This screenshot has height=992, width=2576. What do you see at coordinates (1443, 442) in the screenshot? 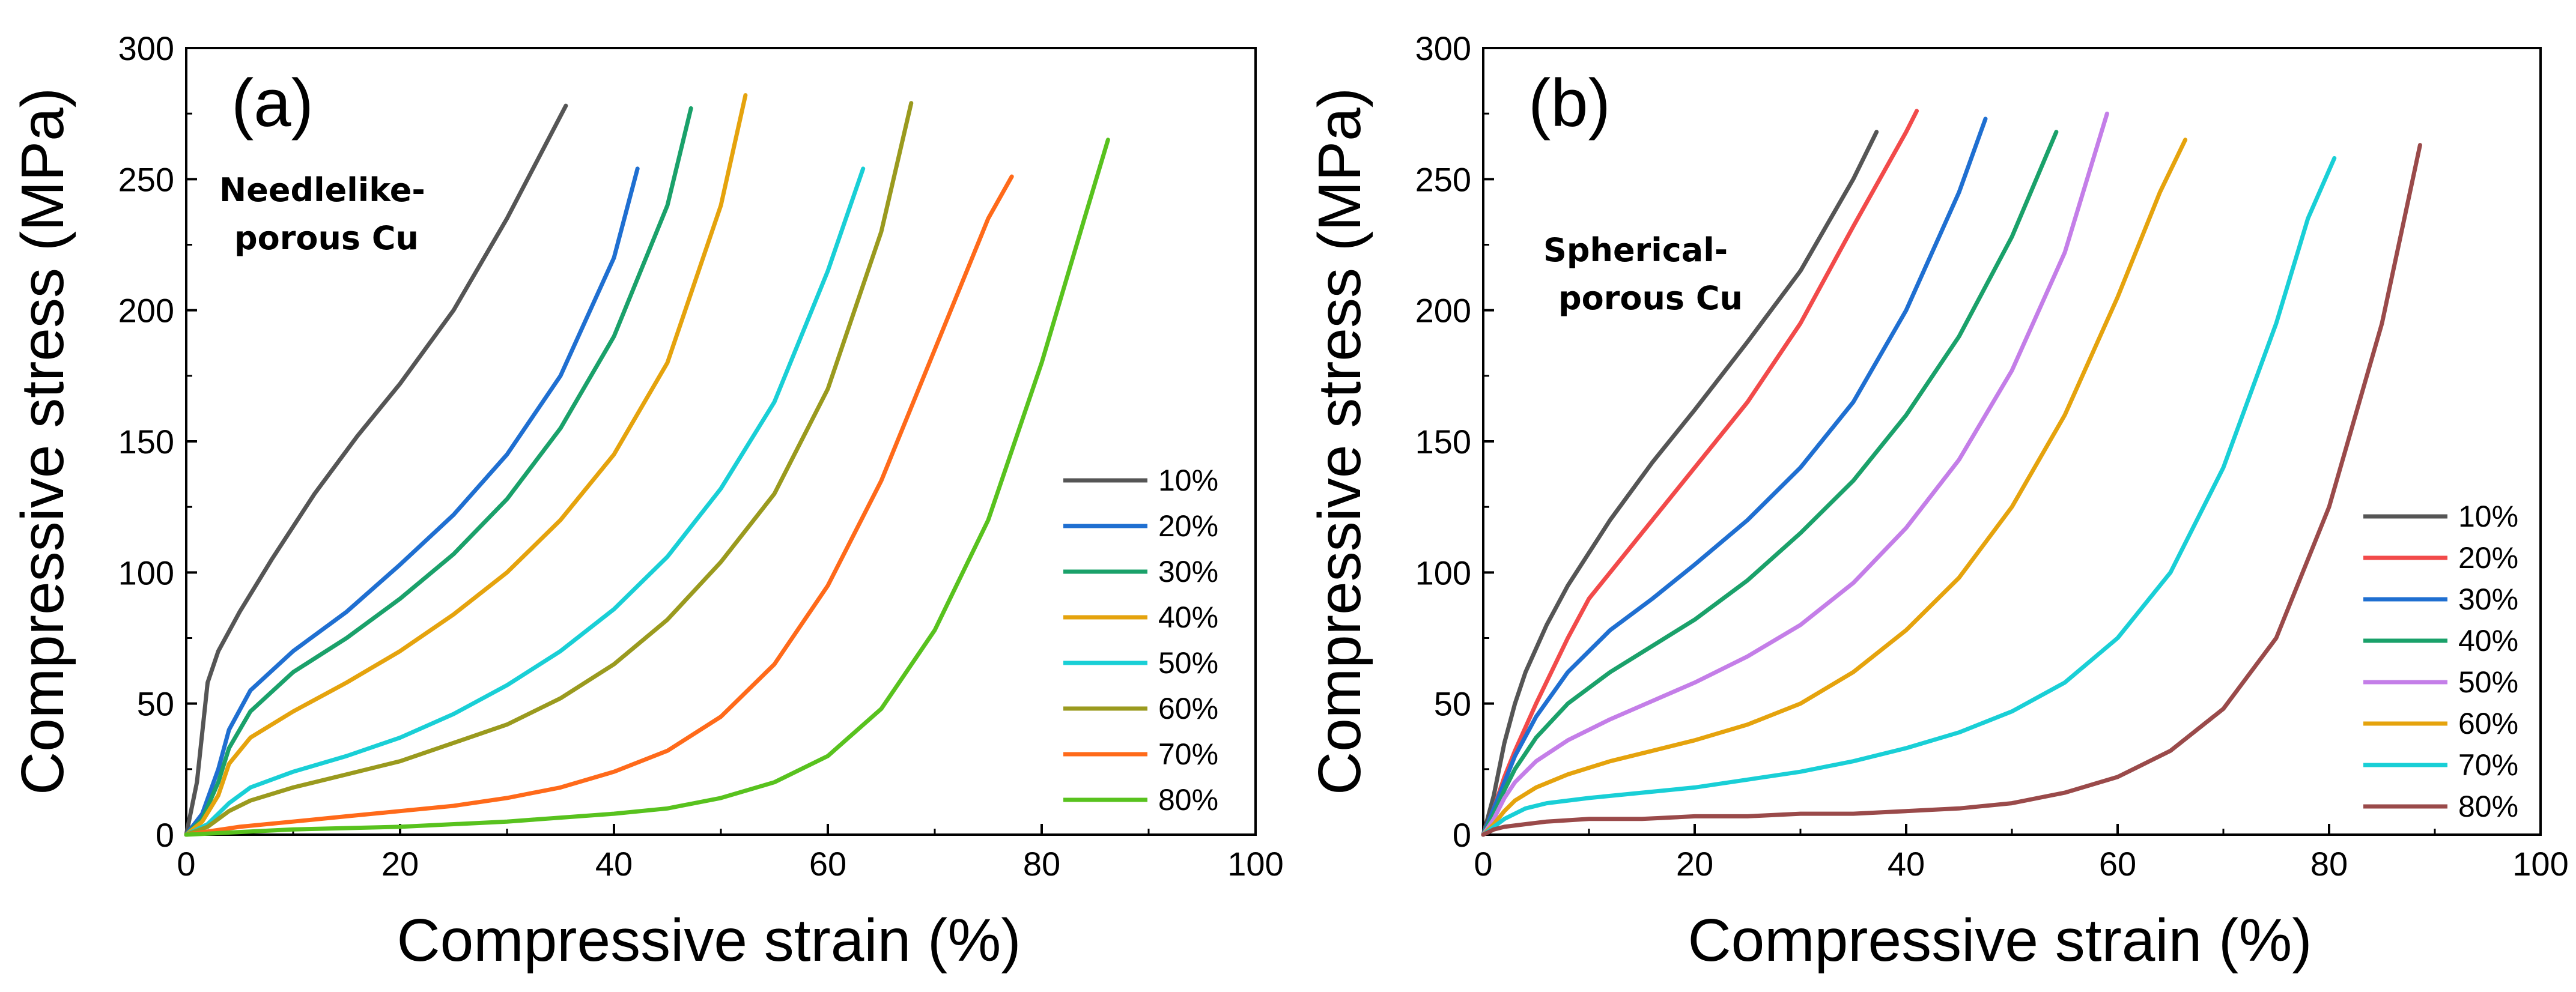
I see `y-tick-label-b: 150` at bounding box center [1443, 442].